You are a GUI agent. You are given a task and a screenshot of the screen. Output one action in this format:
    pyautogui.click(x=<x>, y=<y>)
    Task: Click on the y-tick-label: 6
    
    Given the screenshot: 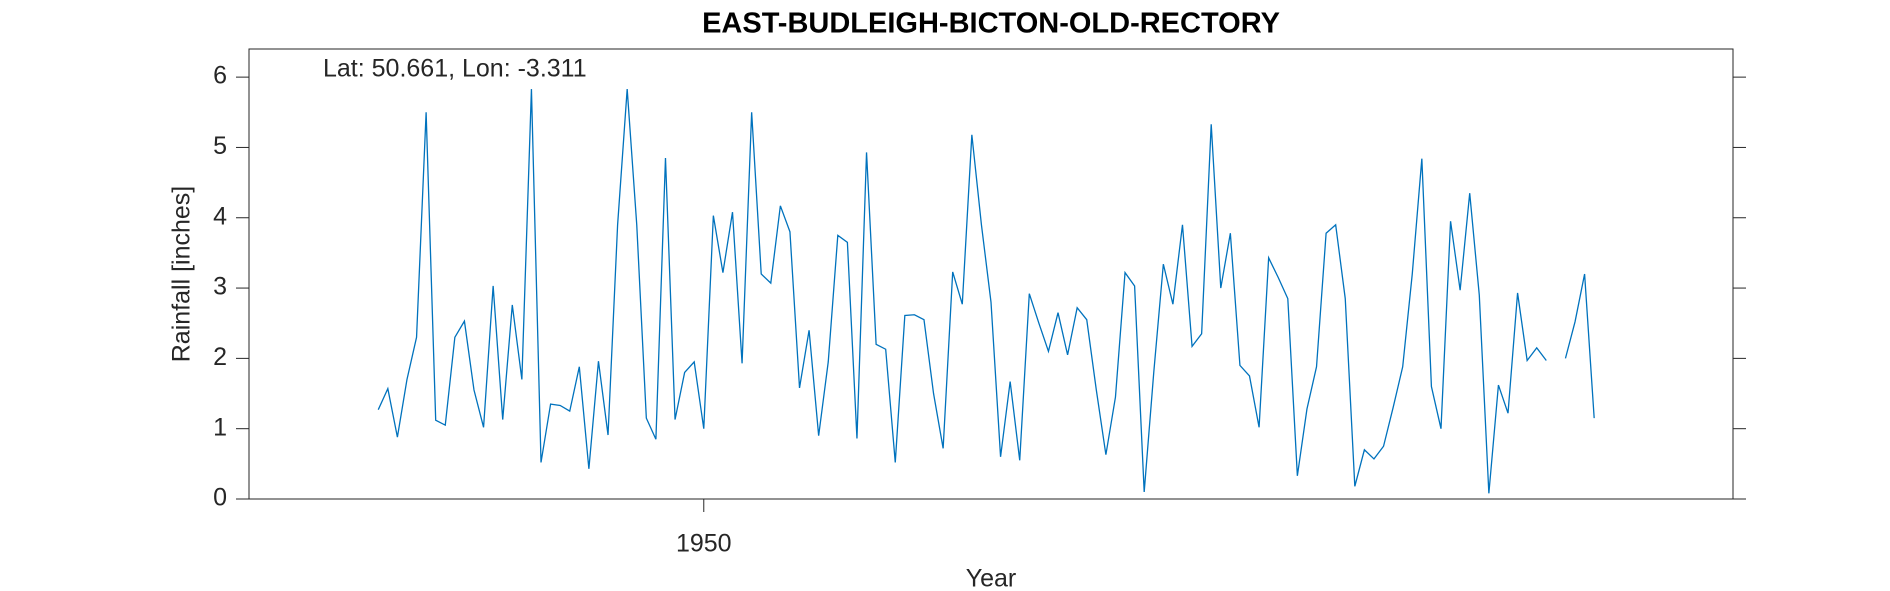 What is the action you would take?
    pyautogui.click(x=220, y=76)
    